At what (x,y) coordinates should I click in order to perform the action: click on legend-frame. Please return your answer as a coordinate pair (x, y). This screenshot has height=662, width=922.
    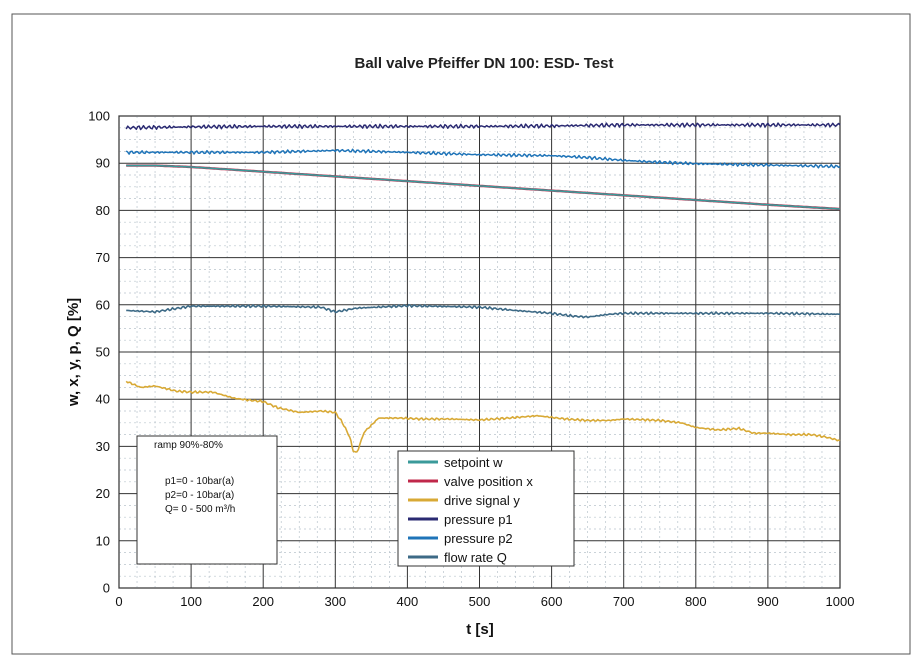
    Looking at the image, I should click on (486, 508).